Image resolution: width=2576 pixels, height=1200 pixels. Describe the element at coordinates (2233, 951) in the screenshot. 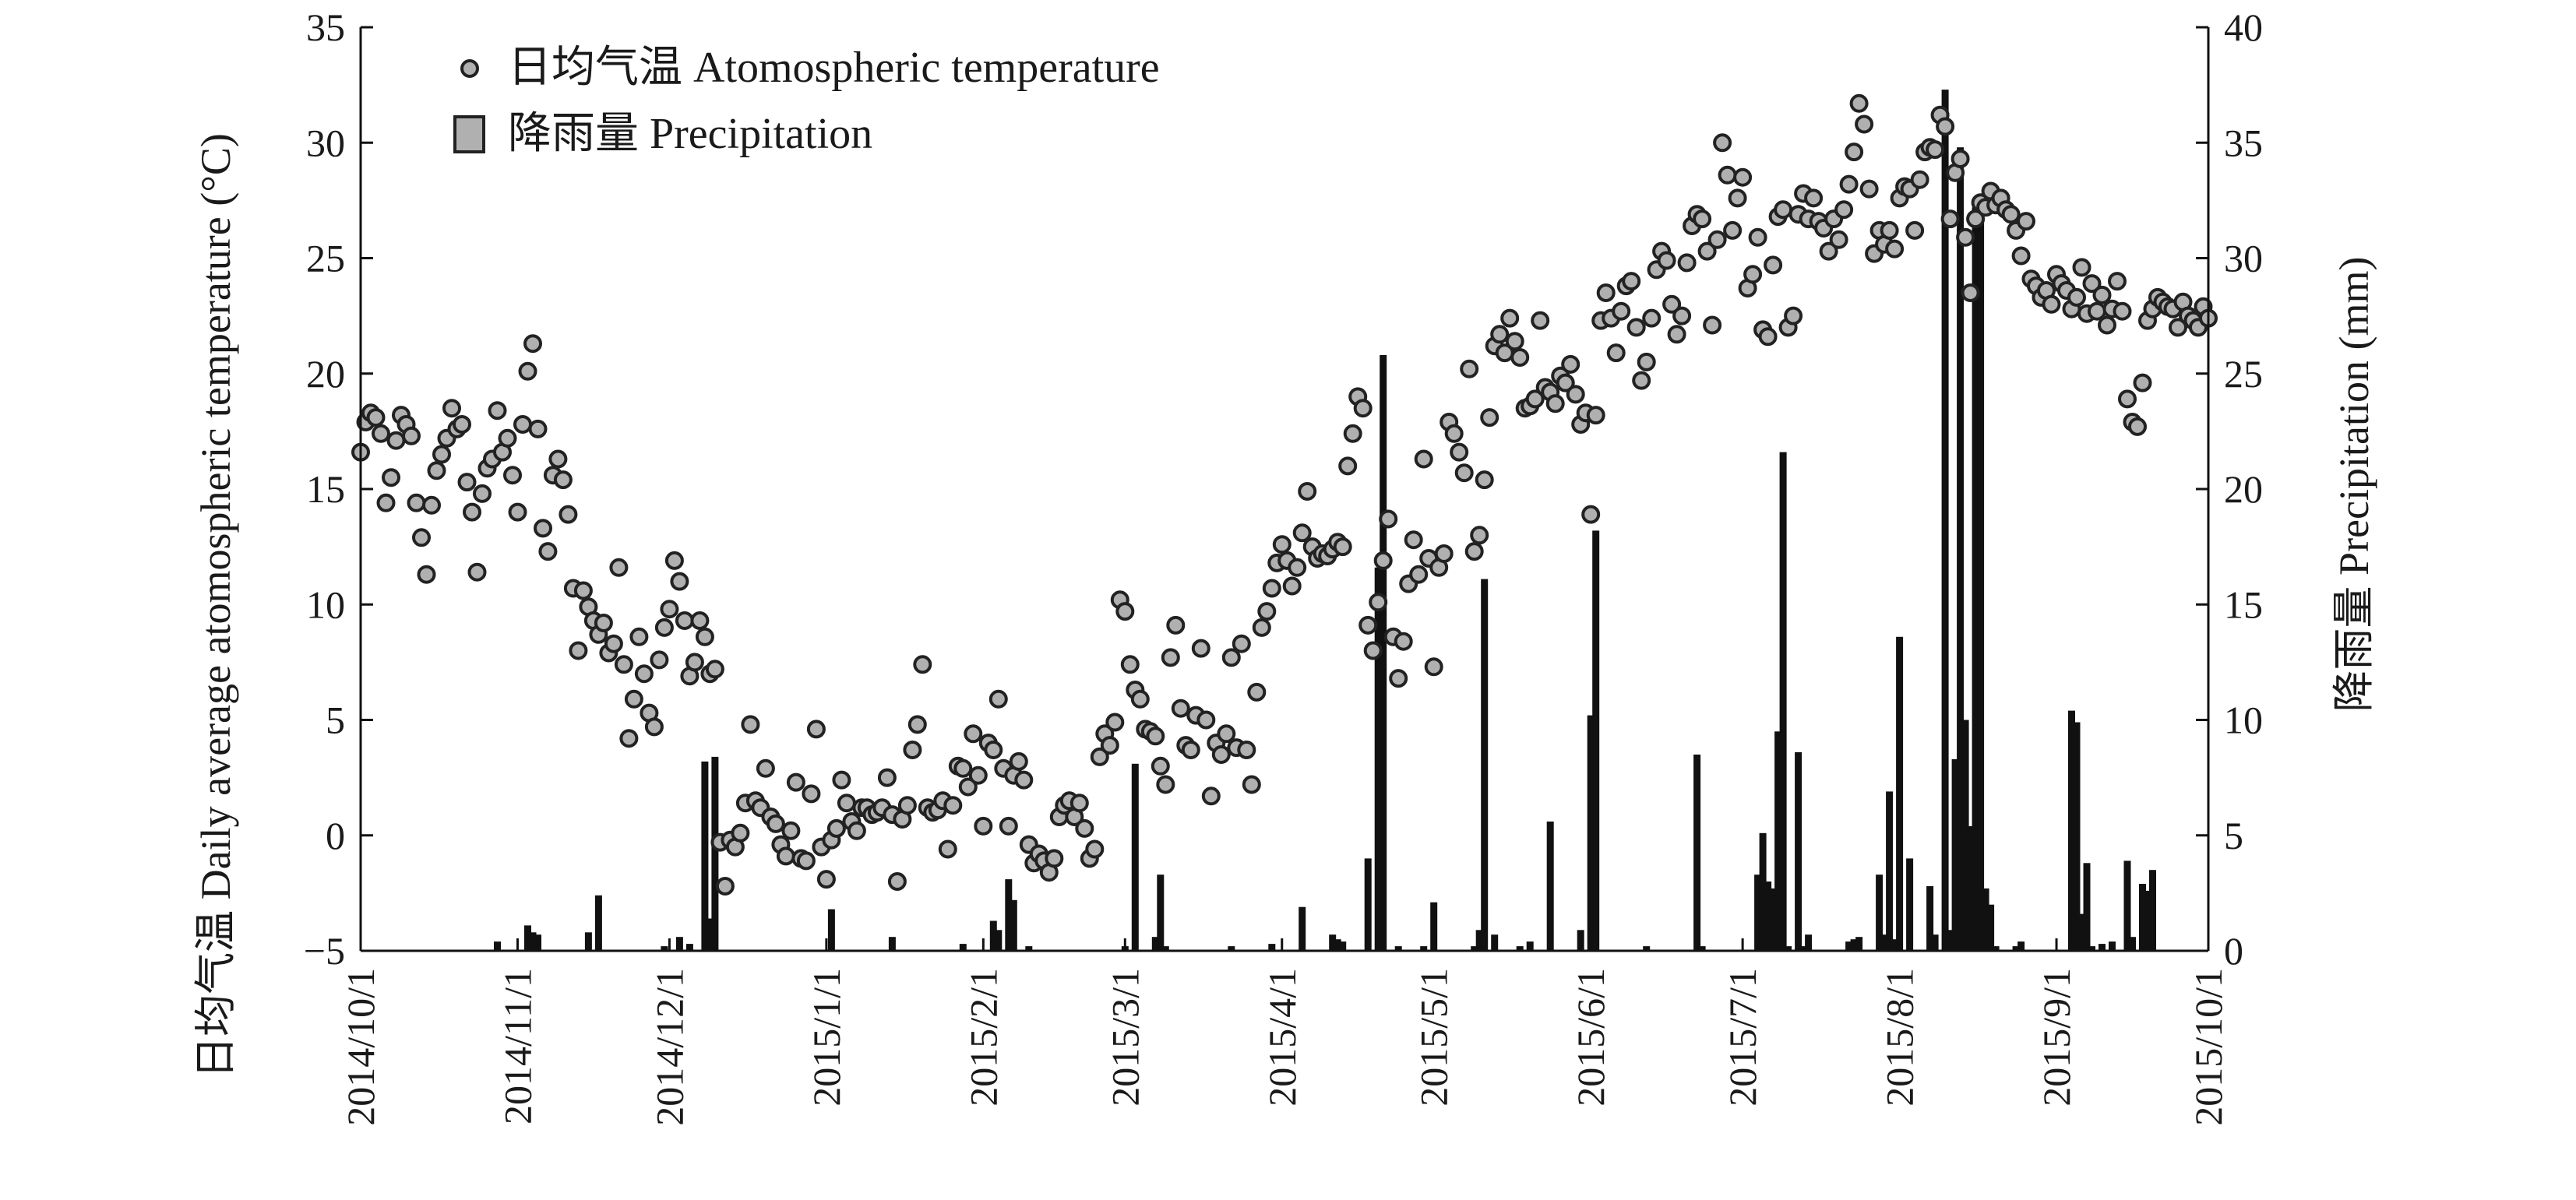

I see `right-axis-tick-label: 0` at that location.